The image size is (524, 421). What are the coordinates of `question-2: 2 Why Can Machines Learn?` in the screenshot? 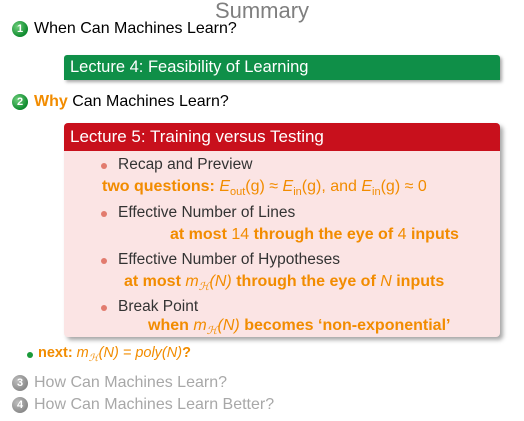 It's located at (120, 102).